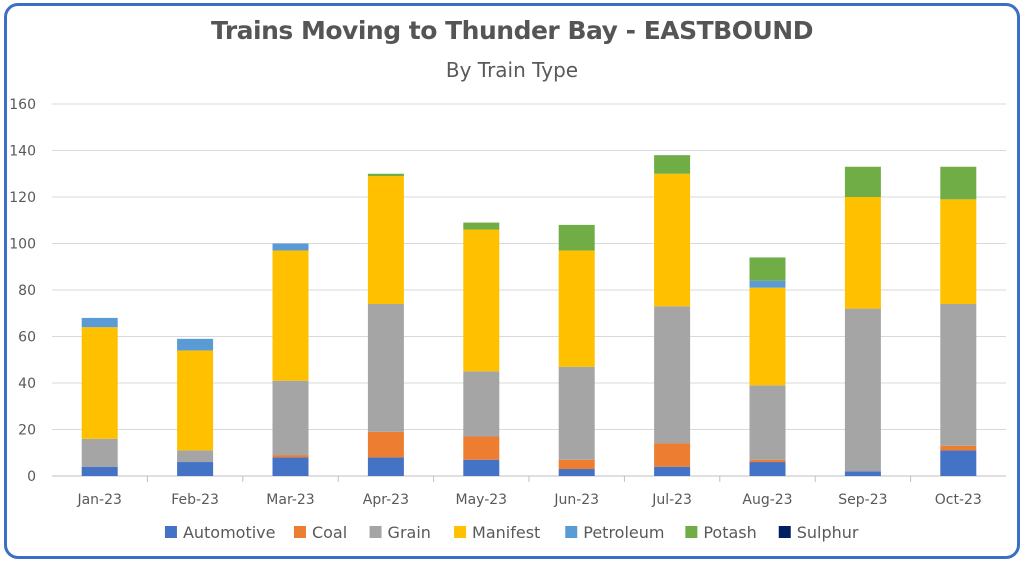  What do you see at coordinates (506, 532) in the screenshot?
I see `legend-label-manifest: Manifest` at bounding box center [506, 532].